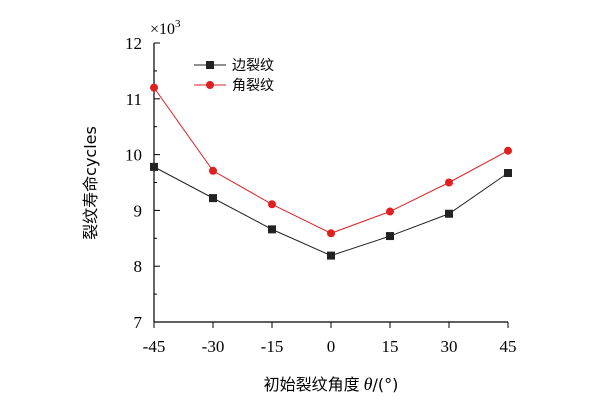  What do you see at coordinates (138, 322) in the screenshot?
I see `y-tick-label: 7` at bounding box center [138, 322].